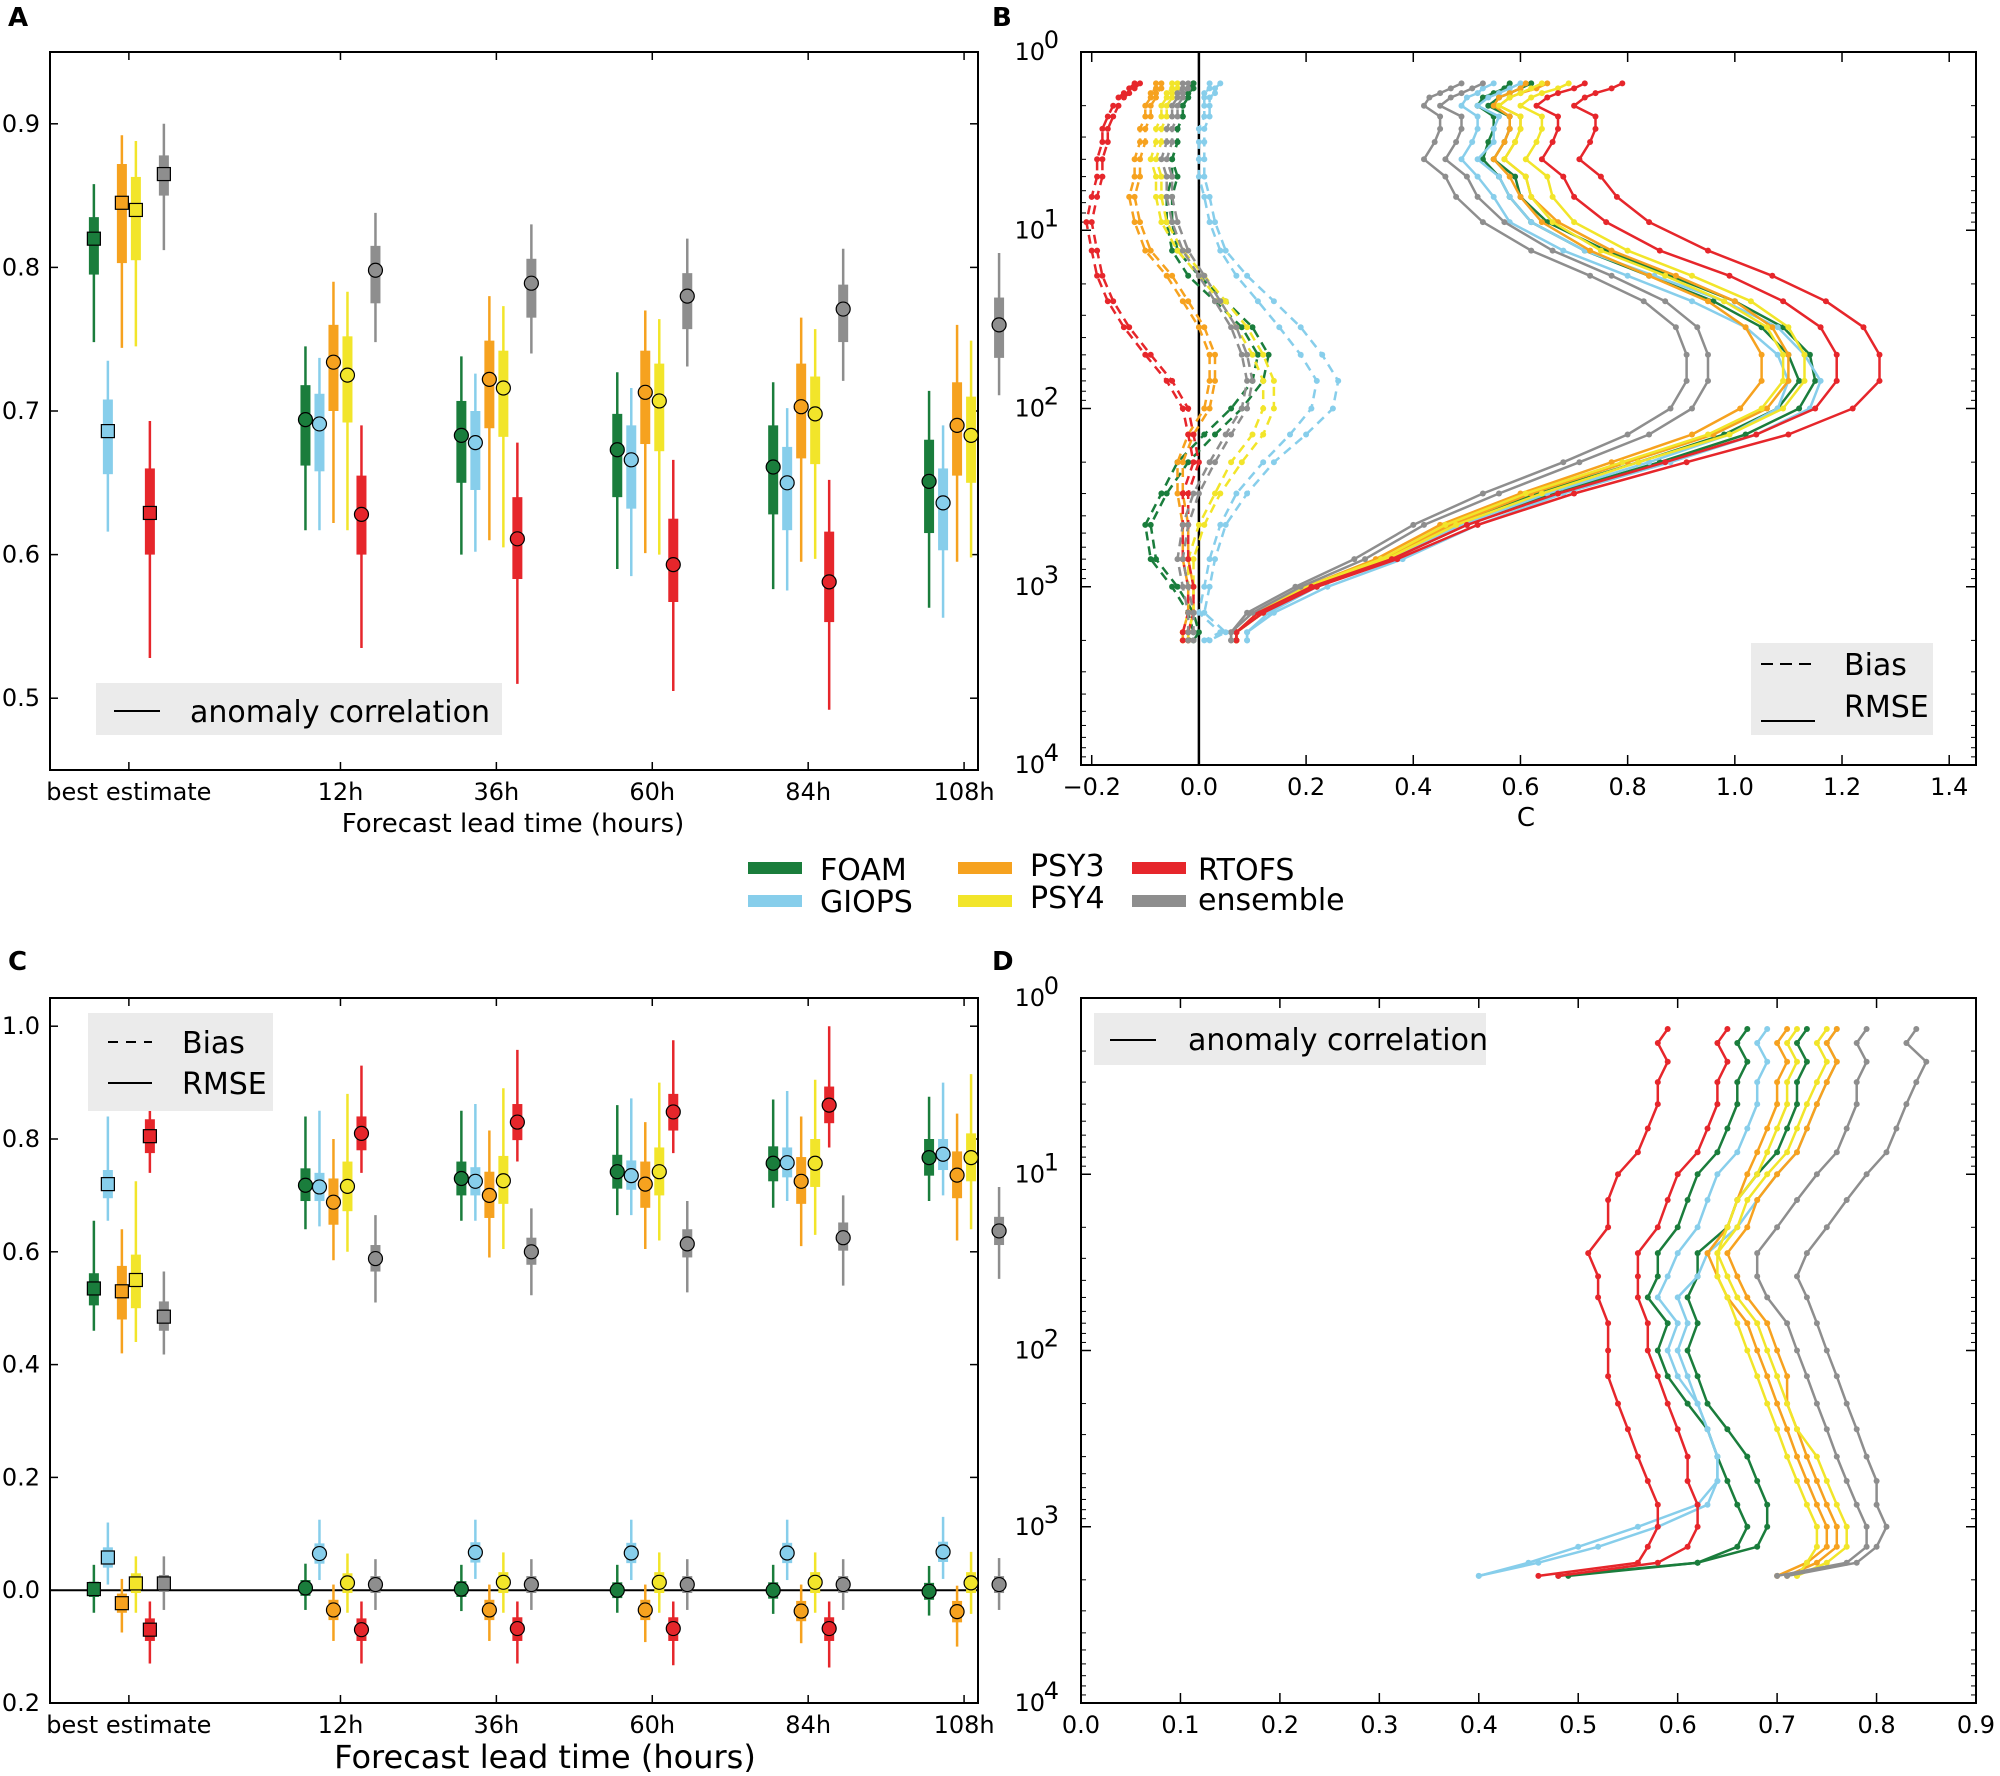 This screenshot has width=2000, height=1776. What do you see at coordinates (1051, 575) in the screenshot?
I see `panel-b-ytick-exponent: 3` at bounding box center [1051, 575].